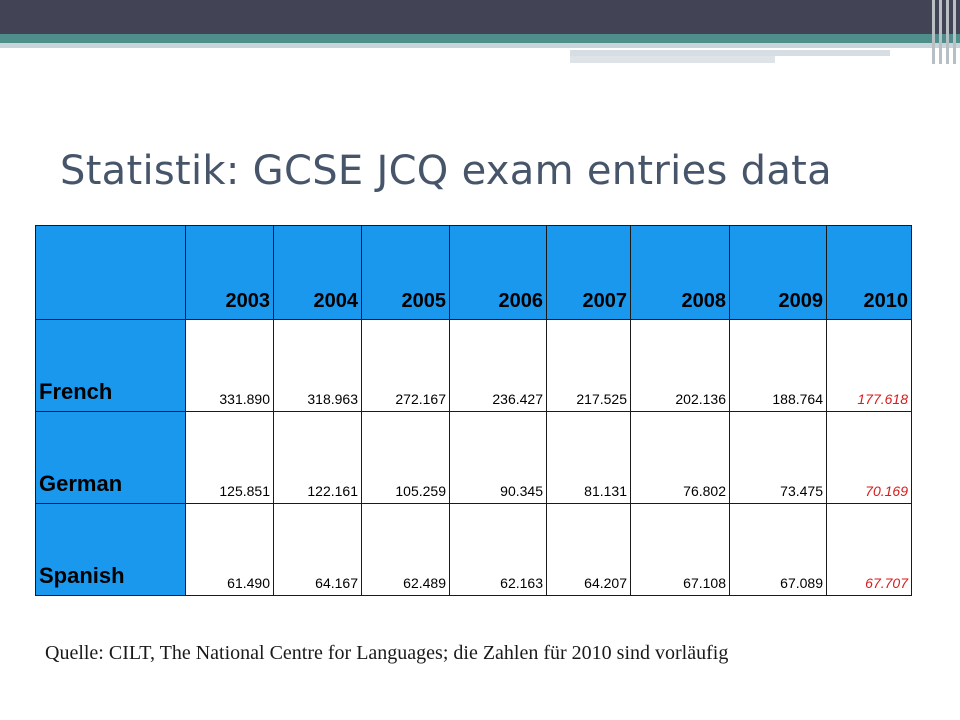 The image size is (960, 720). Describe the element at coordinates (110, 457) in the screenshot. I see `language-label: German` at that location.